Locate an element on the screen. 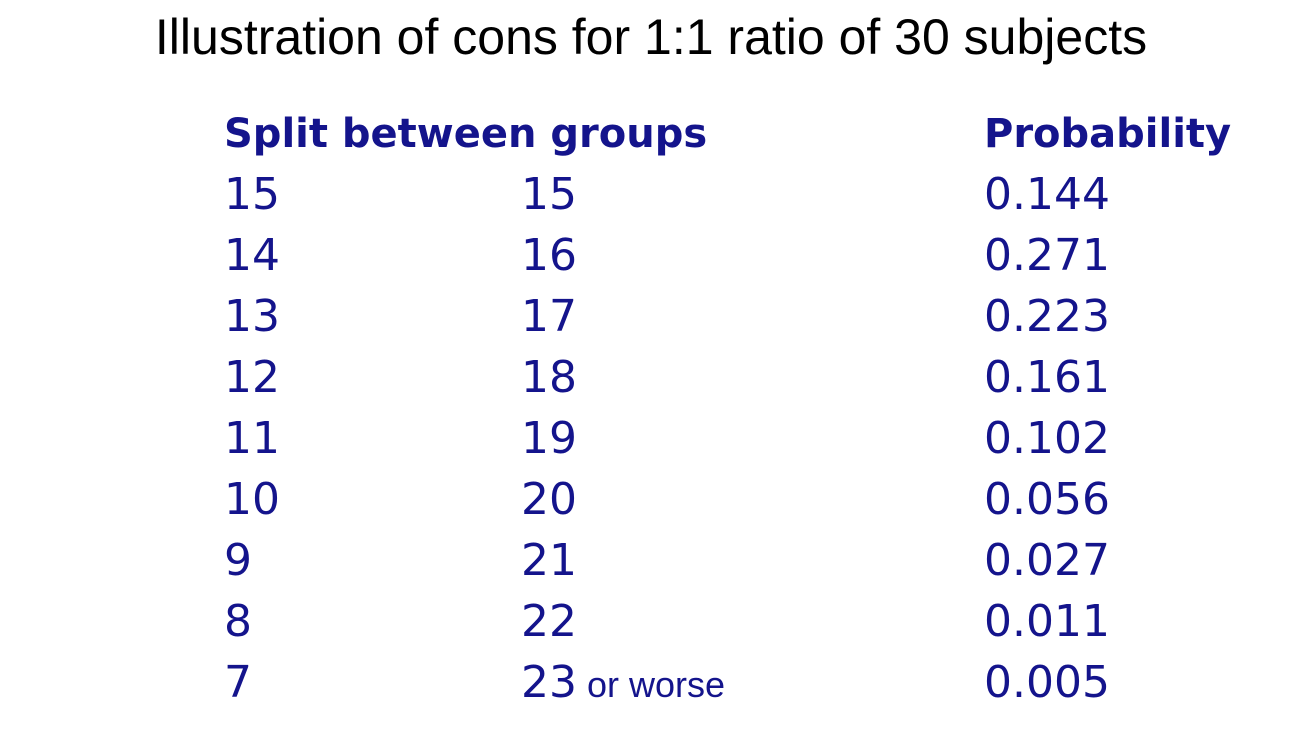  group-b-value: 23 is located at coordinates (549, 682).